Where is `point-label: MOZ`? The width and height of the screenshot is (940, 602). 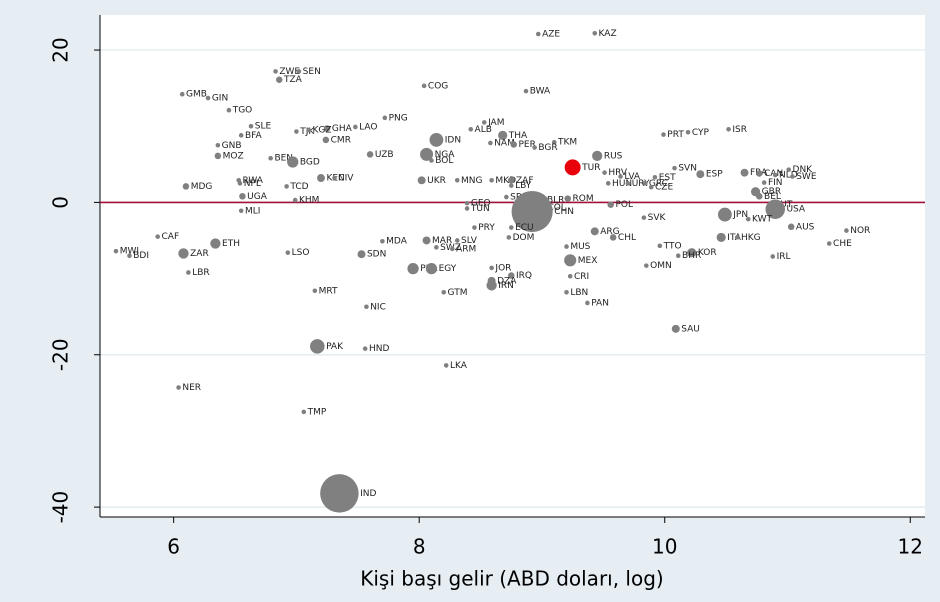 point-label: MOZ is located at coordinates (233, 156).